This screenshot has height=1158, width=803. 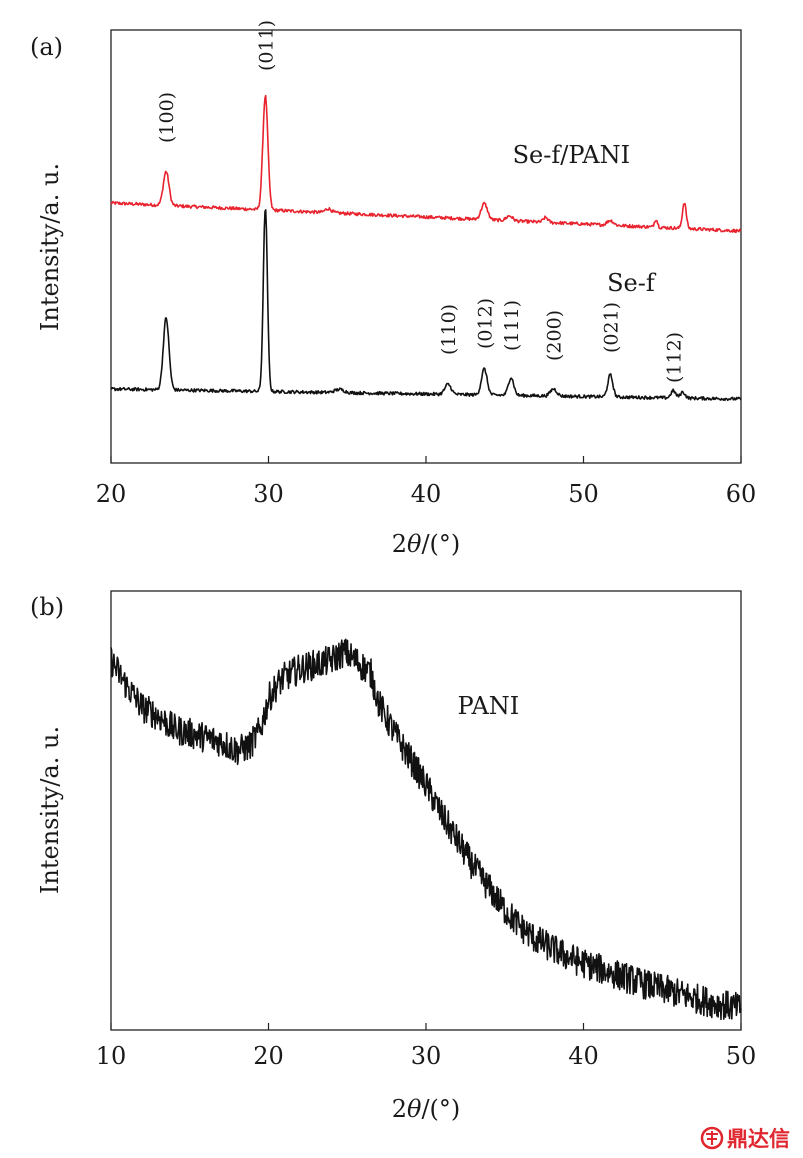 I want to click on panel-a-xlabel-theta: θ, so click(x=414, y=544).